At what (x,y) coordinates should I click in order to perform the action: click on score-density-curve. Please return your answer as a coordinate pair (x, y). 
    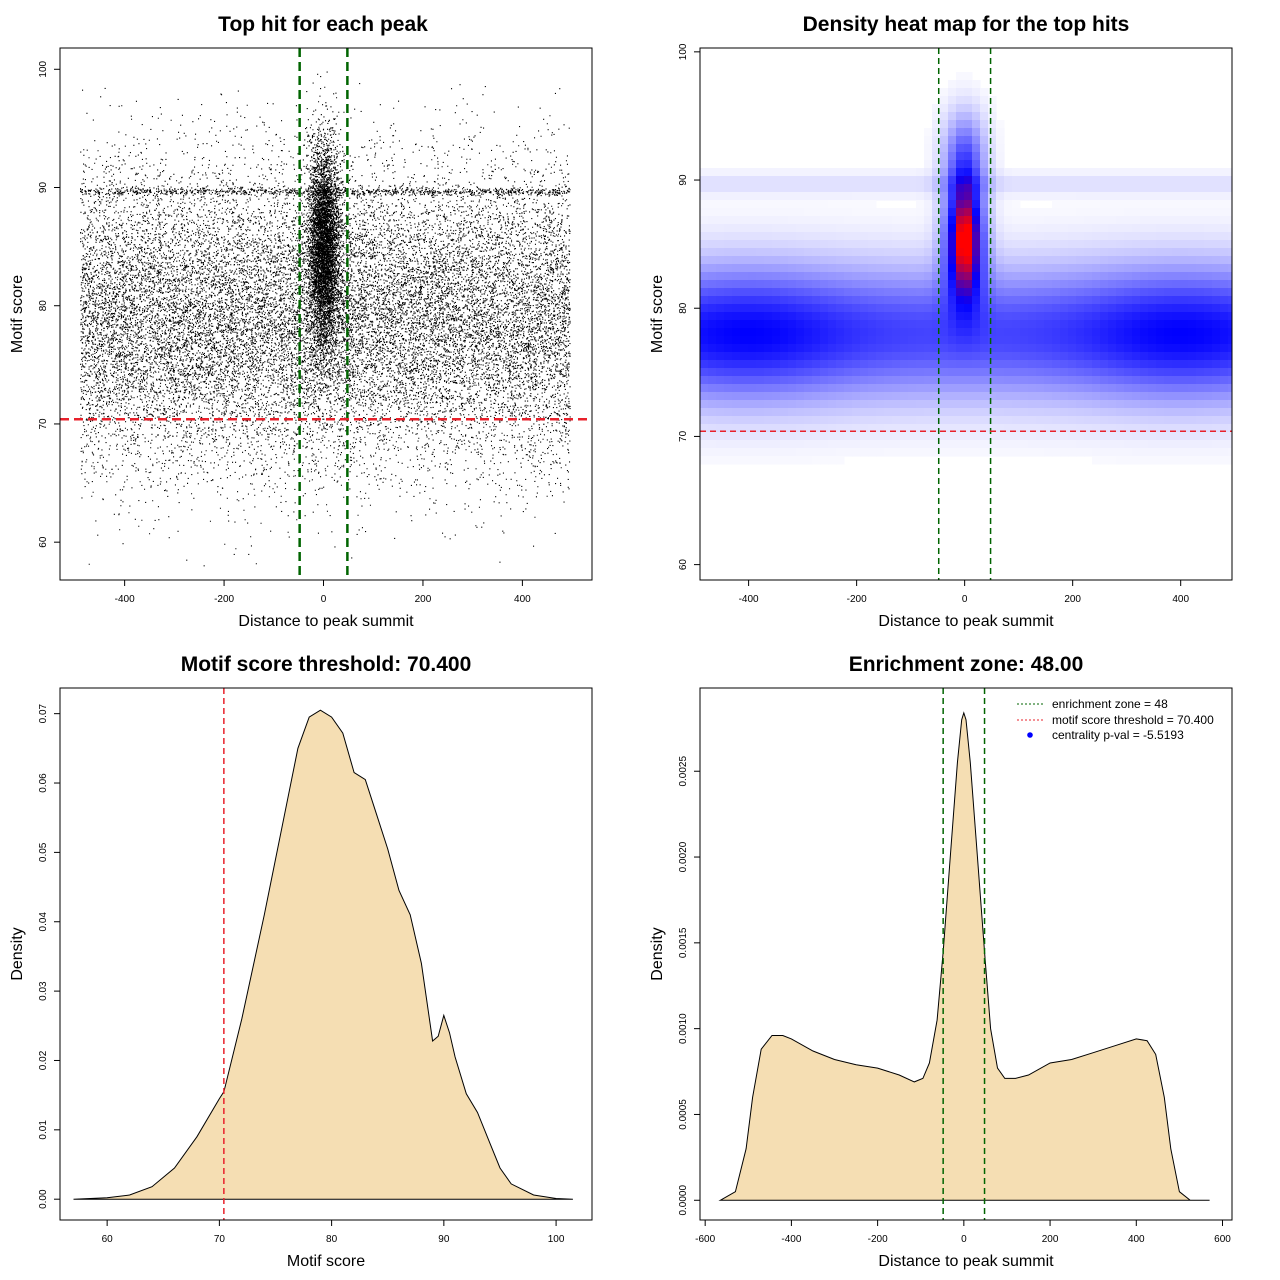
    Looking at the image, I should click on (323, 954).